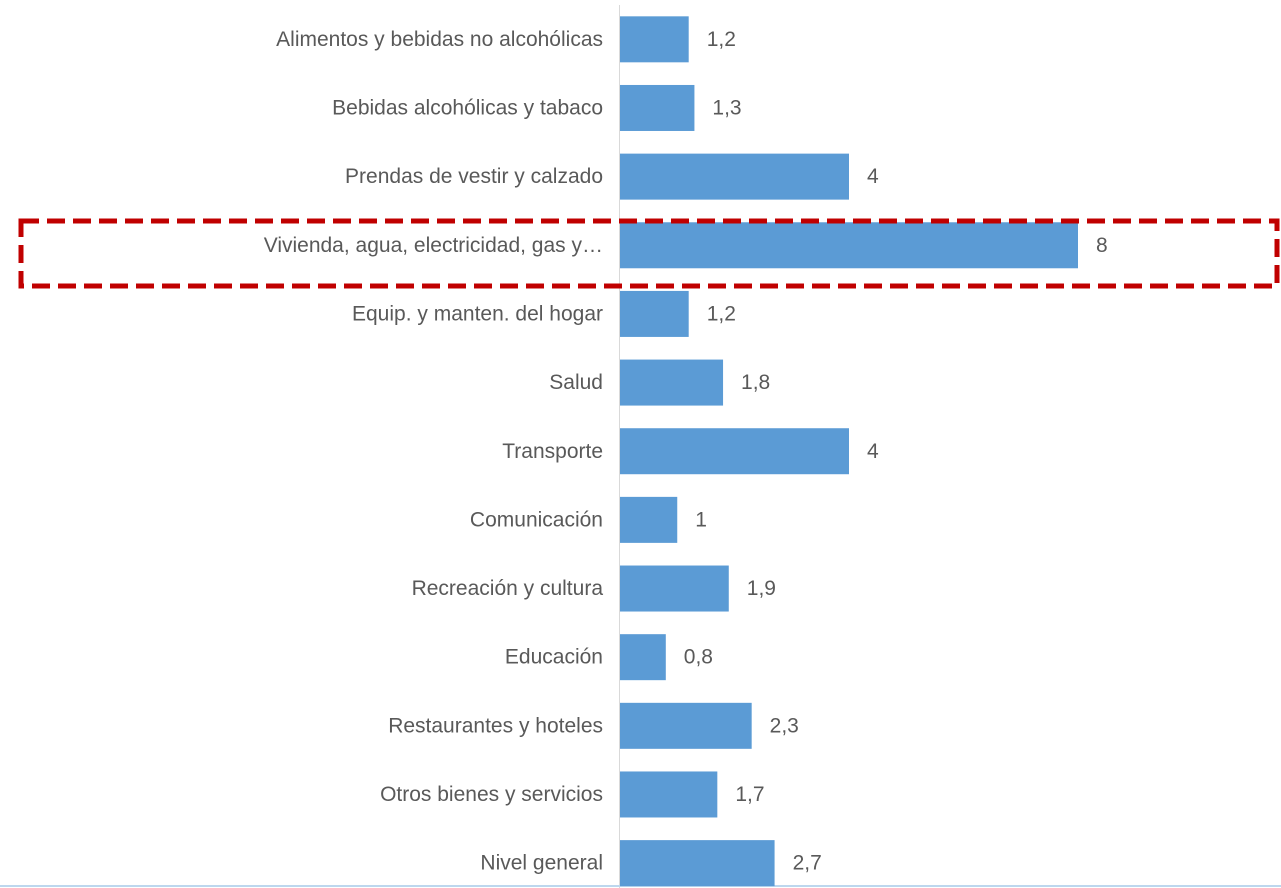  Describe the element at coordinates (1102, 245) in the screenshot. I see `value-label: 8` at that location.